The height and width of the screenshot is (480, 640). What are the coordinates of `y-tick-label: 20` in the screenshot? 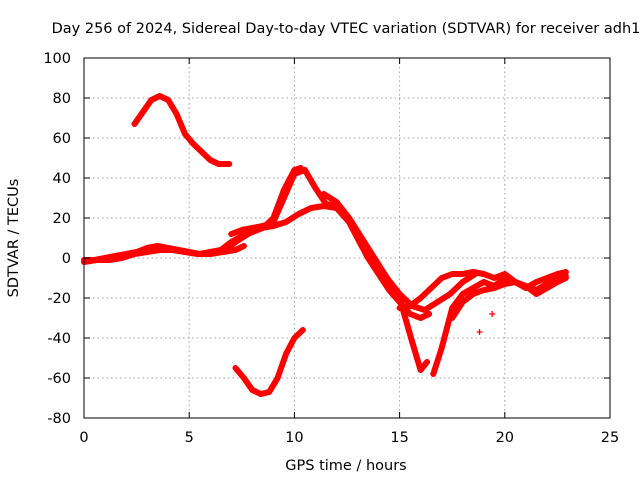 It's located at (62, 219).